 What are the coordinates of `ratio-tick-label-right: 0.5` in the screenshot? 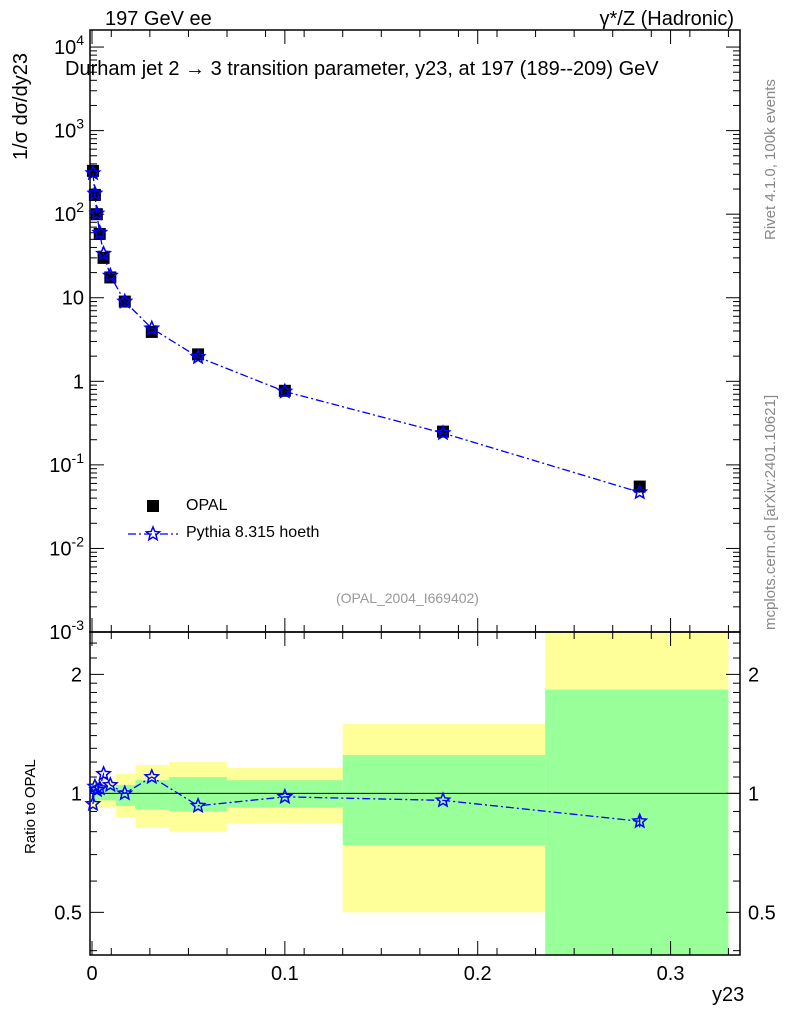 It's located at (762, 913).